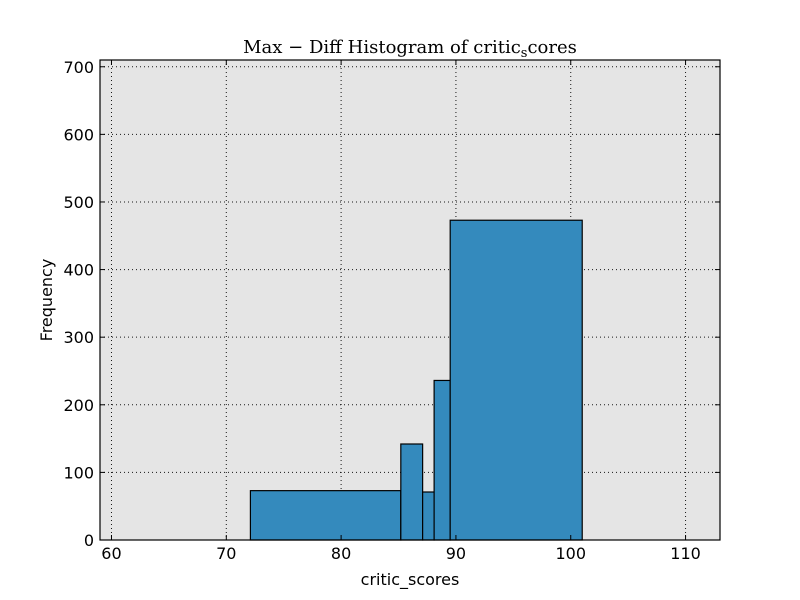  Describe the element at coordinates (456, 553) in the screenshot. I see `x-tick-label: 90` at that location.